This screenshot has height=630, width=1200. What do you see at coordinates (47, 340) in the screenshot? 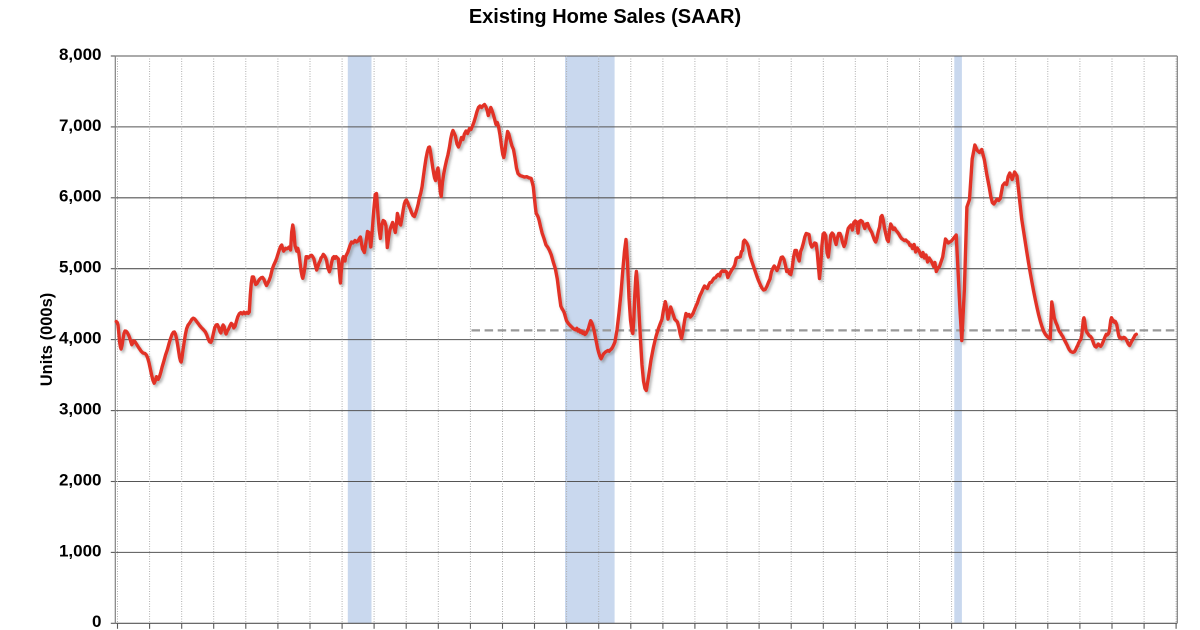
I see `svg-text: Units (000s)` at bounding box center [47, 340].